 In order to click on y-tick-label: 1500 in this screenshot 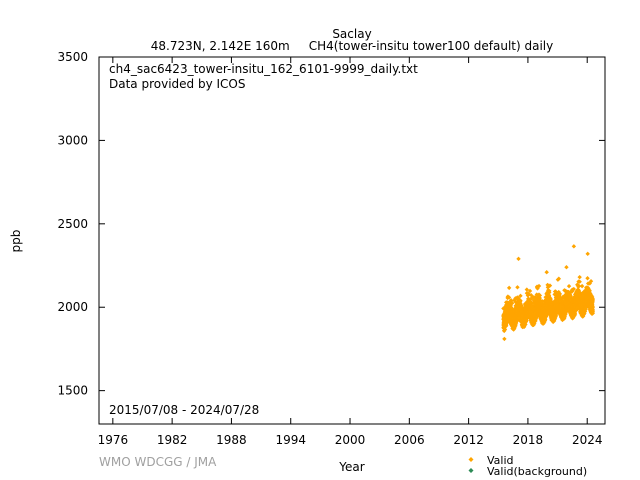, I will do `click(72, 391)`.